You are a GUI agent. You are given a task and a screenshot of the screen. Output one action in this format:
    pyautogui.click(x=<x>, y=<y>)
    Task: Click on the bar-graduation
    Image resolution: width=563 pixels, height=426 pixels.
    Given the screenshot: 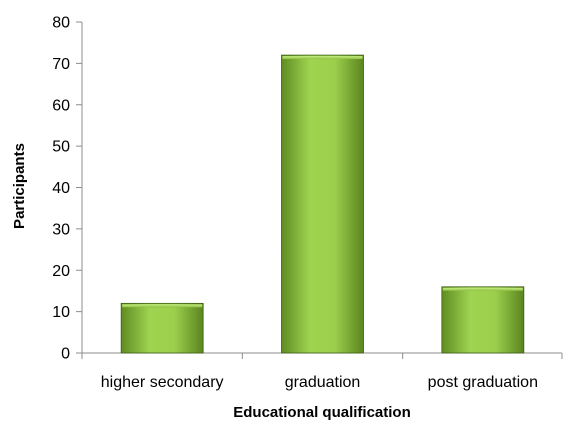 What is the action you would take?
    pyautogui.click(x=322, y=204)
    